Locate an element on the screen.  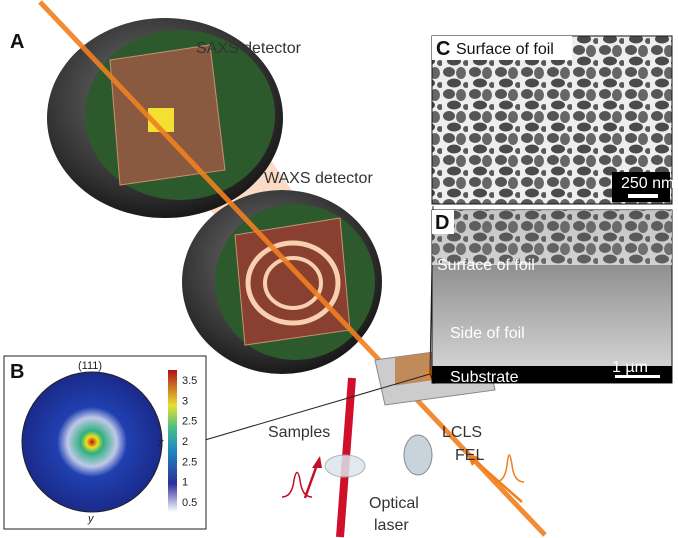
optical-lens is located at coordinates (345, 466).